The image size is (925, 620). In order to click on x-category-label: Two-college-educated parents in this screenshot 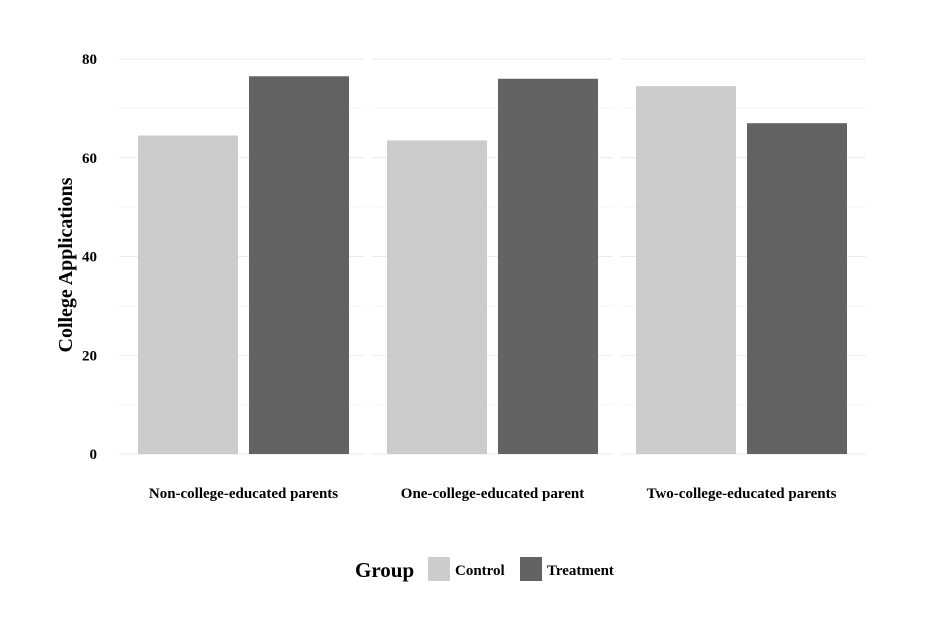, I will do `click(742, 494)`.